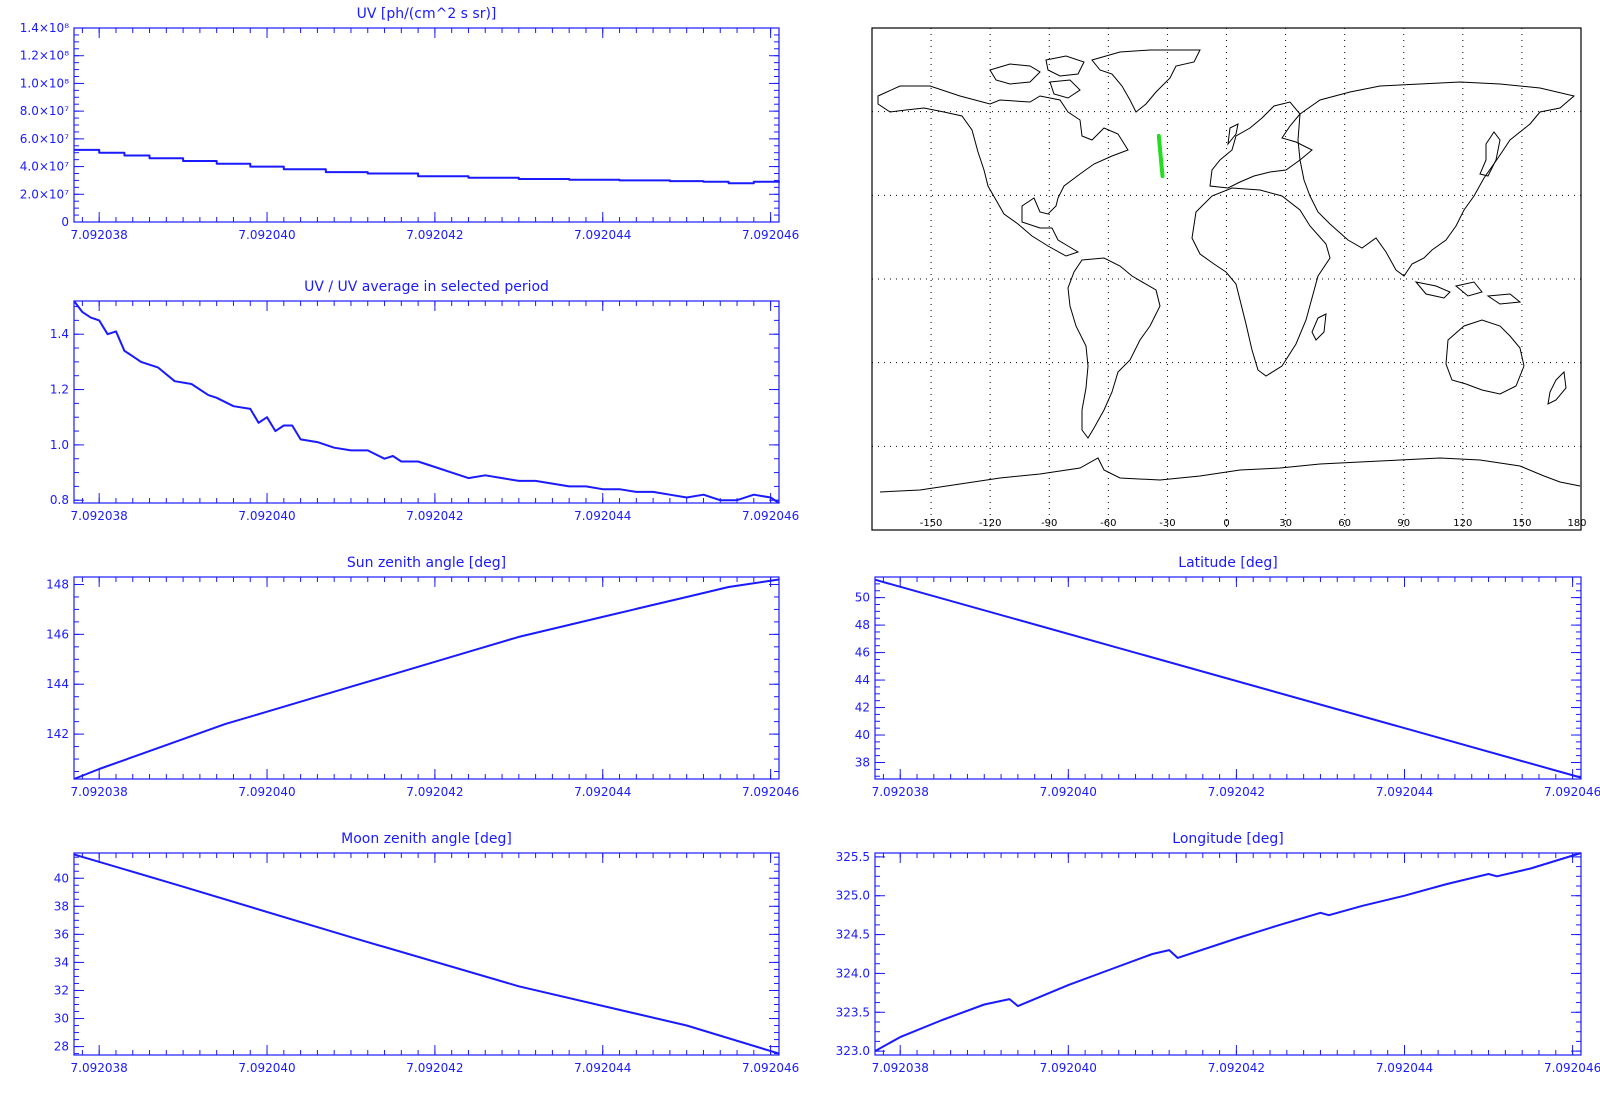 The height and width of the screenshot is (1100, 1600). Describe the element at coordinates (1403, 523) in the screenshot. I see `longitude-tick-label: 90` at that location.